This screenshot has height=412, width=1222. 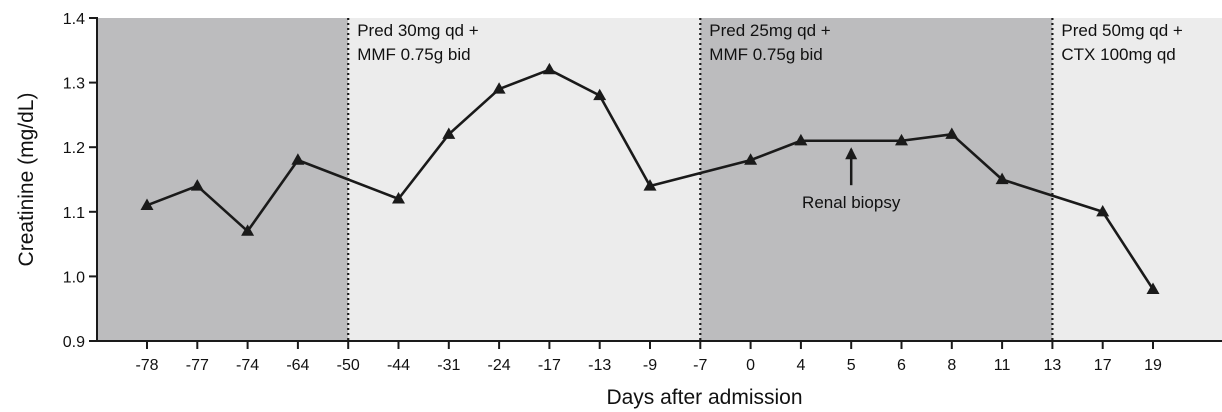 What do you see at coordinates (901, 365) in the screenshot?
I see `x-tick-label: 6` at bounding box center [901, 365].